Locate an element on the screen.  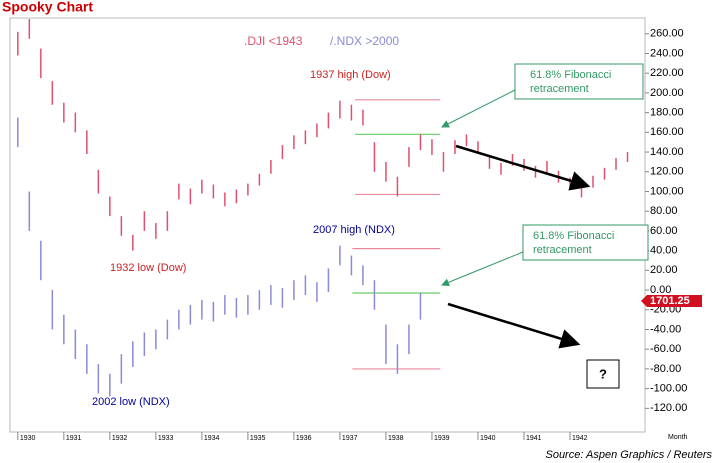
y-tick-label: 60.00 is located at coordinates (664, 231).